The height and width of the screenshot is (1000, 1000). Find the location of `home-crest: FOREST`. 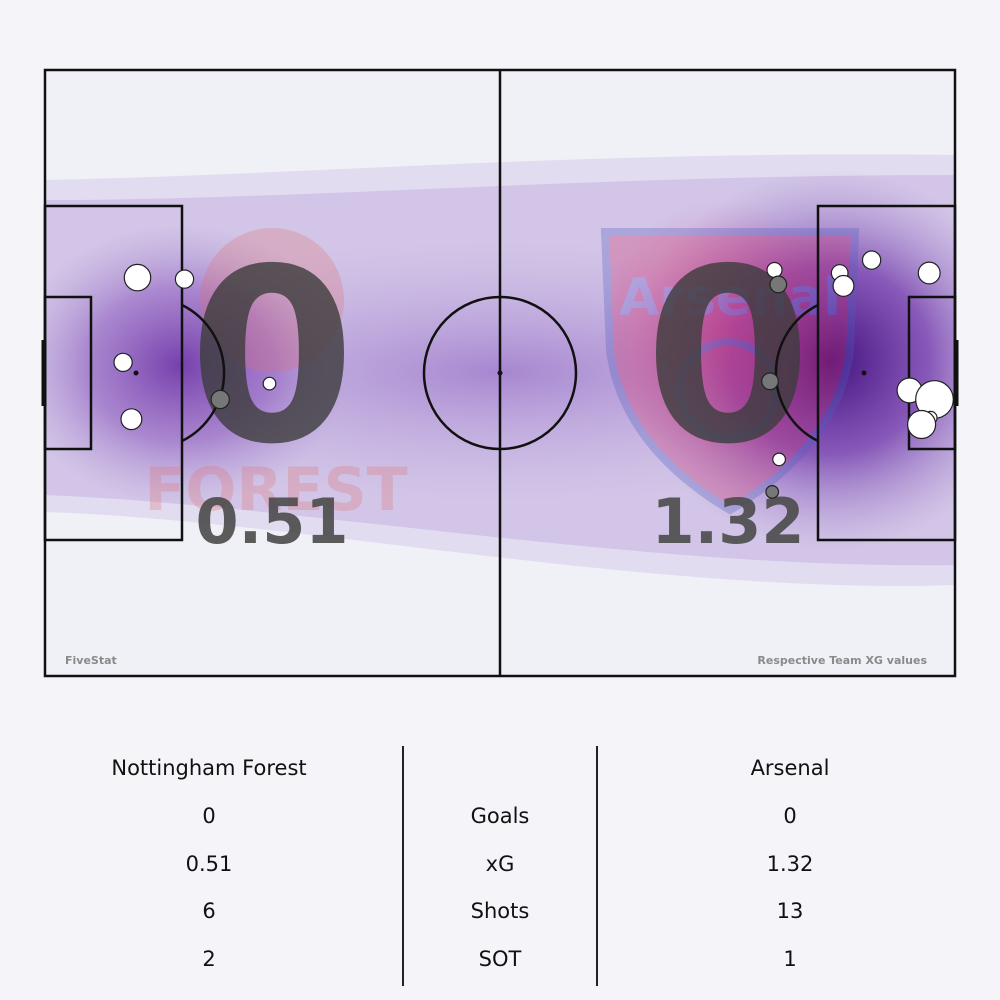

home-crest: FOREST is located at coordinates (276, 376).